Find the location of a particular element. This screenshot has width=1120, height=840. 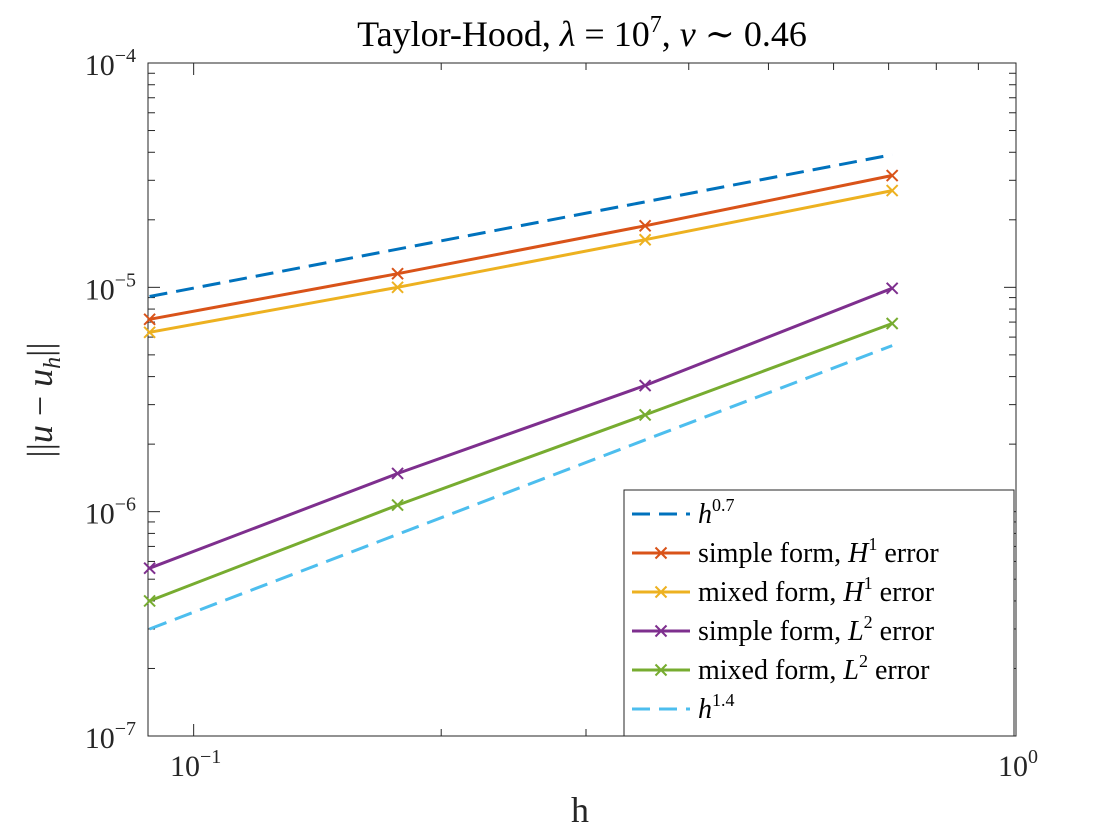

legend-box is located at coordinates (819, 613).